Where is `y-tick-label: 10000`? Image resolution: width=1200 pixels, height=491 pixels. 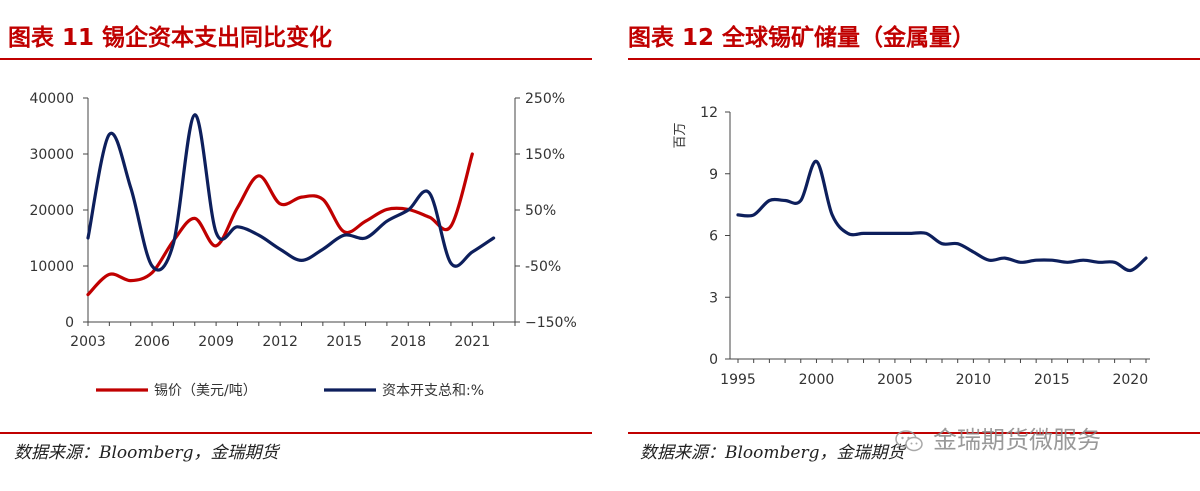 y-tick-label: 10000 is located at coordinates (51, 267).